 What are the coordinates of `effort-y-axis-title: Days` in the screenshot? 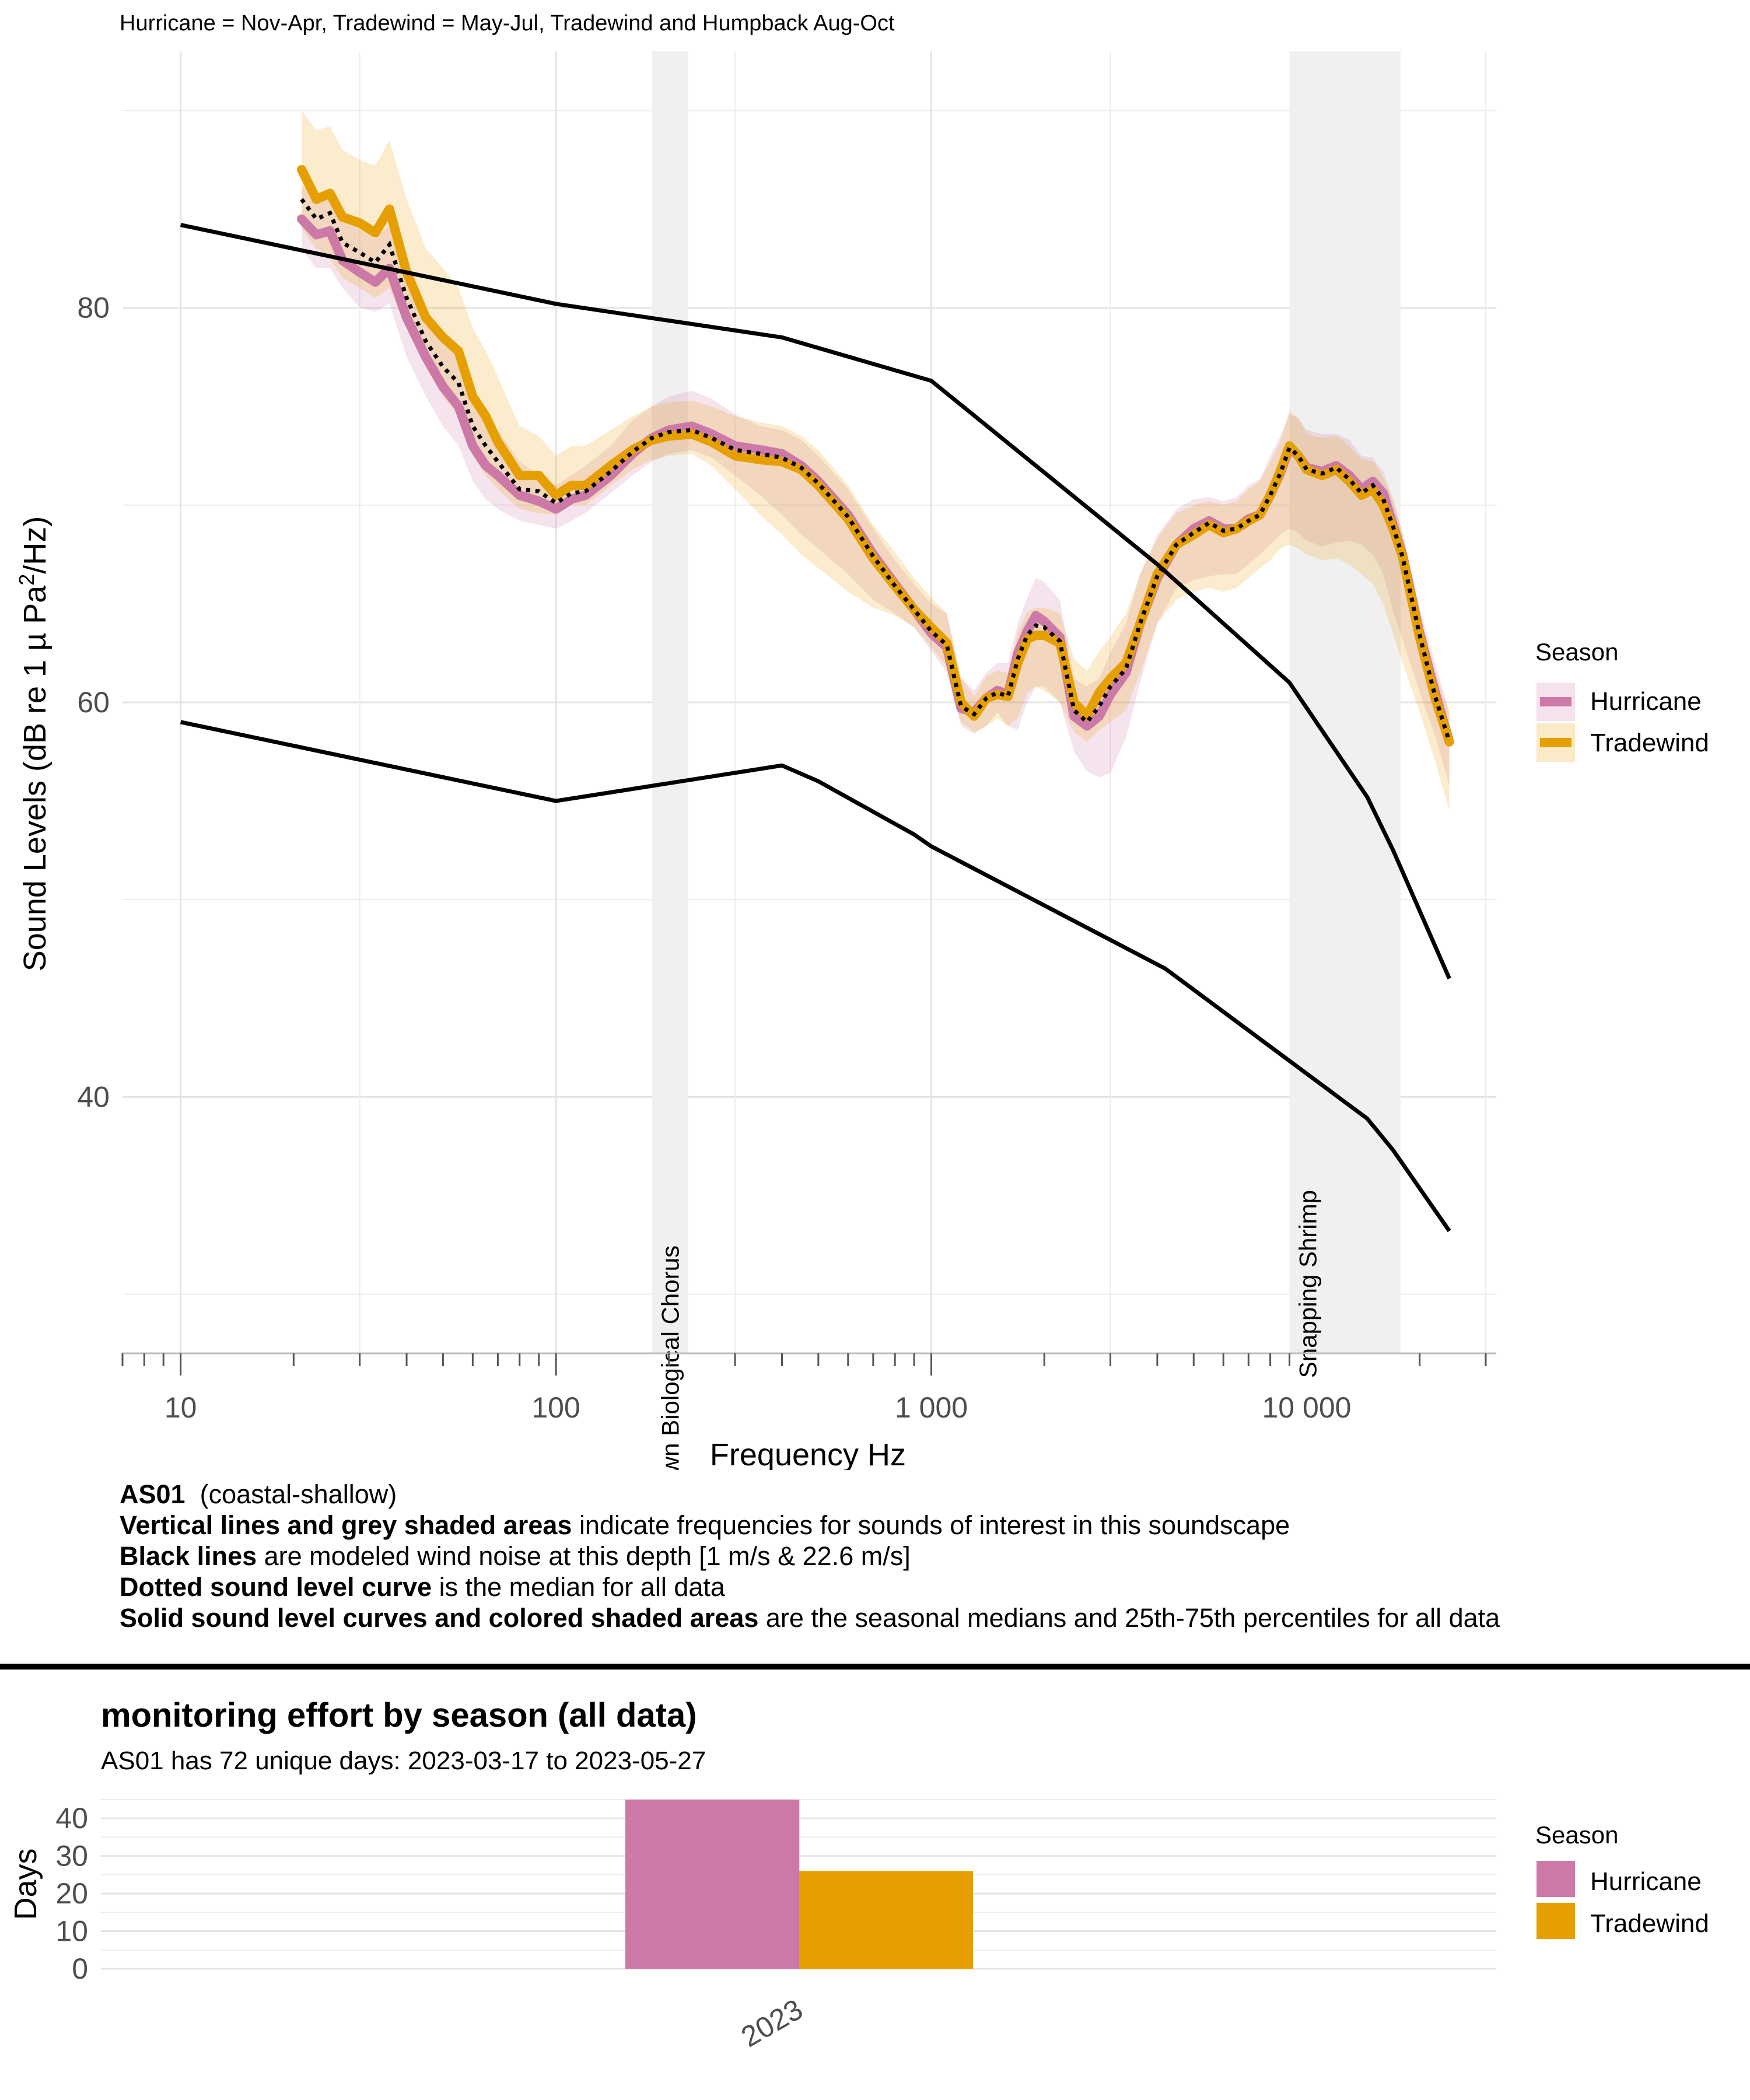 It's located at (26, 1884).